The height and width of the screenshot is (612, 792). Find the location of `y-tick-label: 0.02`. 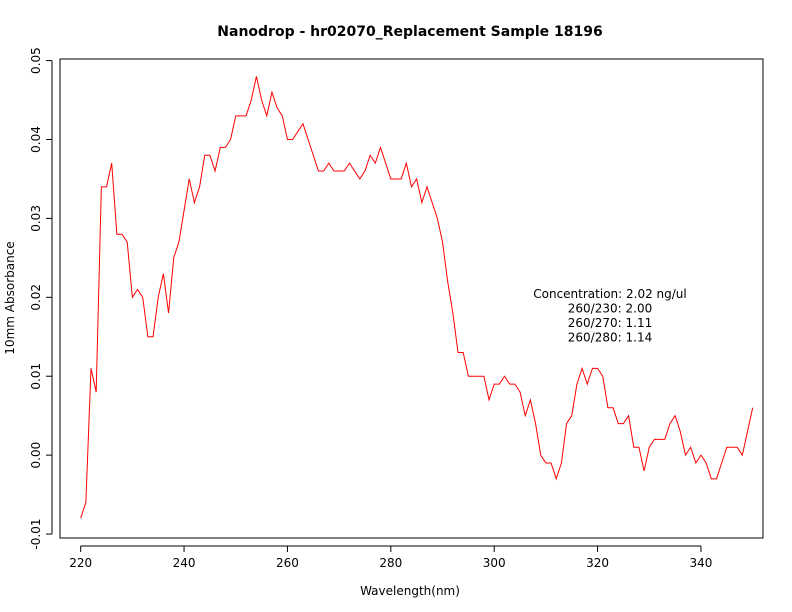

y-tick-label: 0.02 is located at coordinates (36, 297).